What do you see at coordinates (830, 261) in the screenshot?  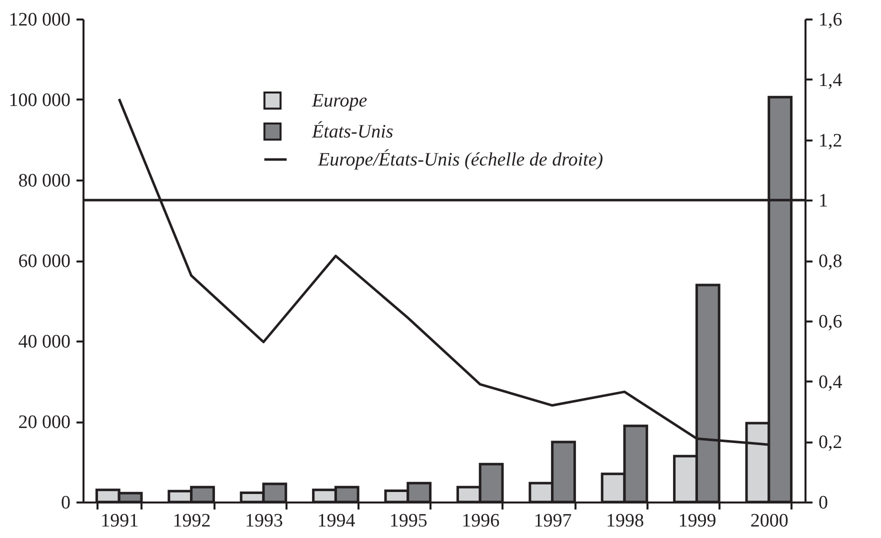 I see `y2-tick-label: 0,8` at bounding box center [830, 261].